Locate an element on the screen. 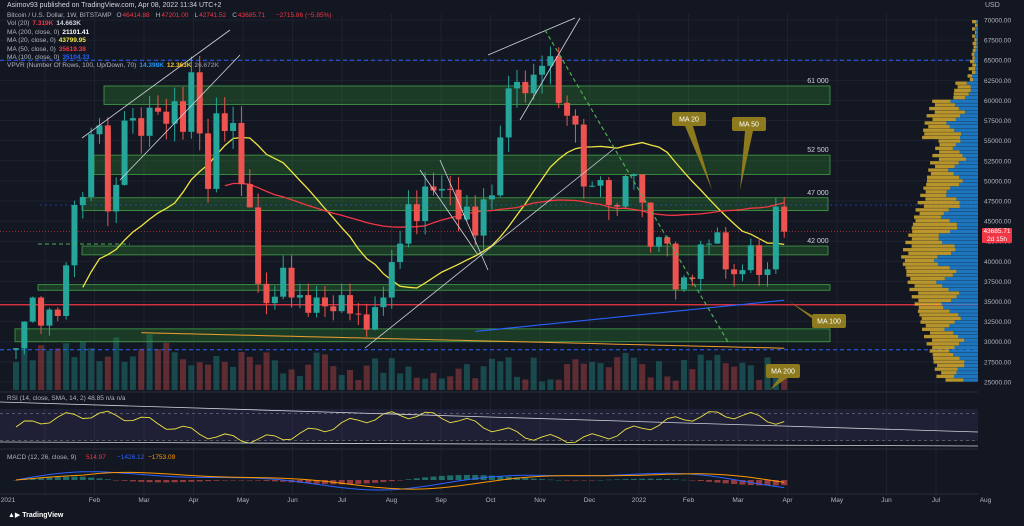 The height and width of the screenshot is (526, 1024). price-label: 60000.00 is located at coordinates (997, 101).